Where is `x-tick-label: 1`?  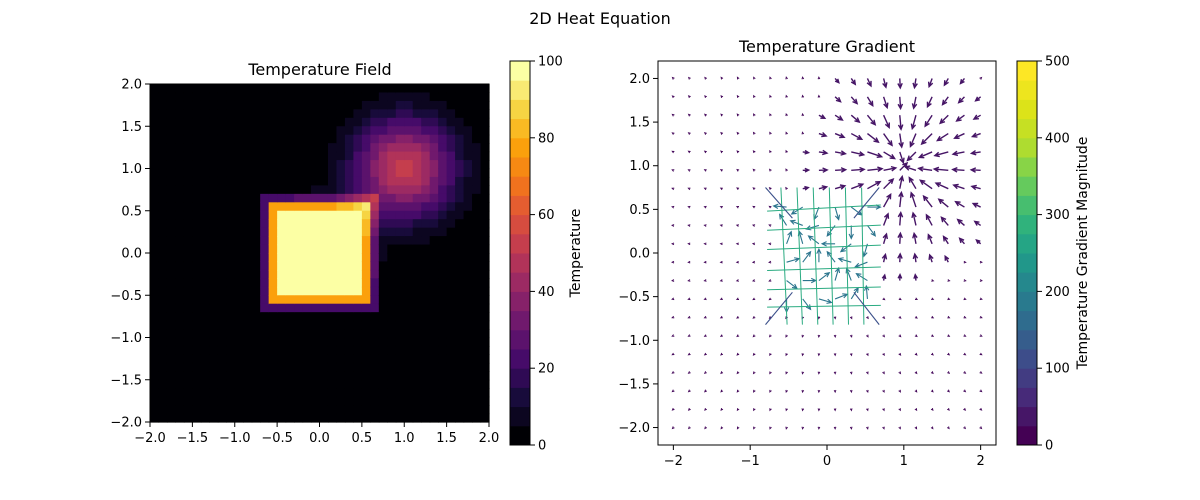
x-tick-label: 1 is located at coordinates (904, 461).